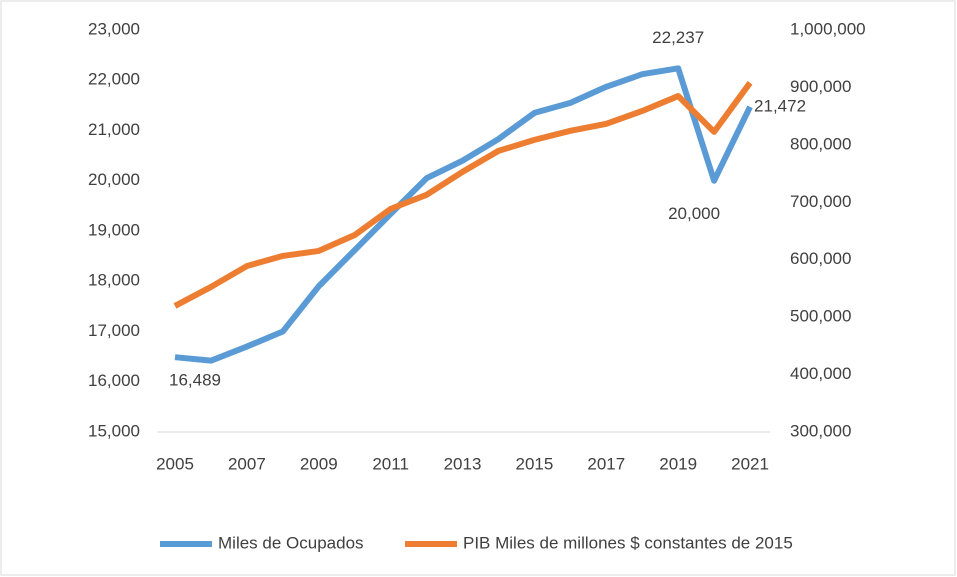 The height and width of the screenshot is (577, 957). Describe the element at coordinates (780, 105) in the screenshot. I see `data-label: 21,472` at that location.